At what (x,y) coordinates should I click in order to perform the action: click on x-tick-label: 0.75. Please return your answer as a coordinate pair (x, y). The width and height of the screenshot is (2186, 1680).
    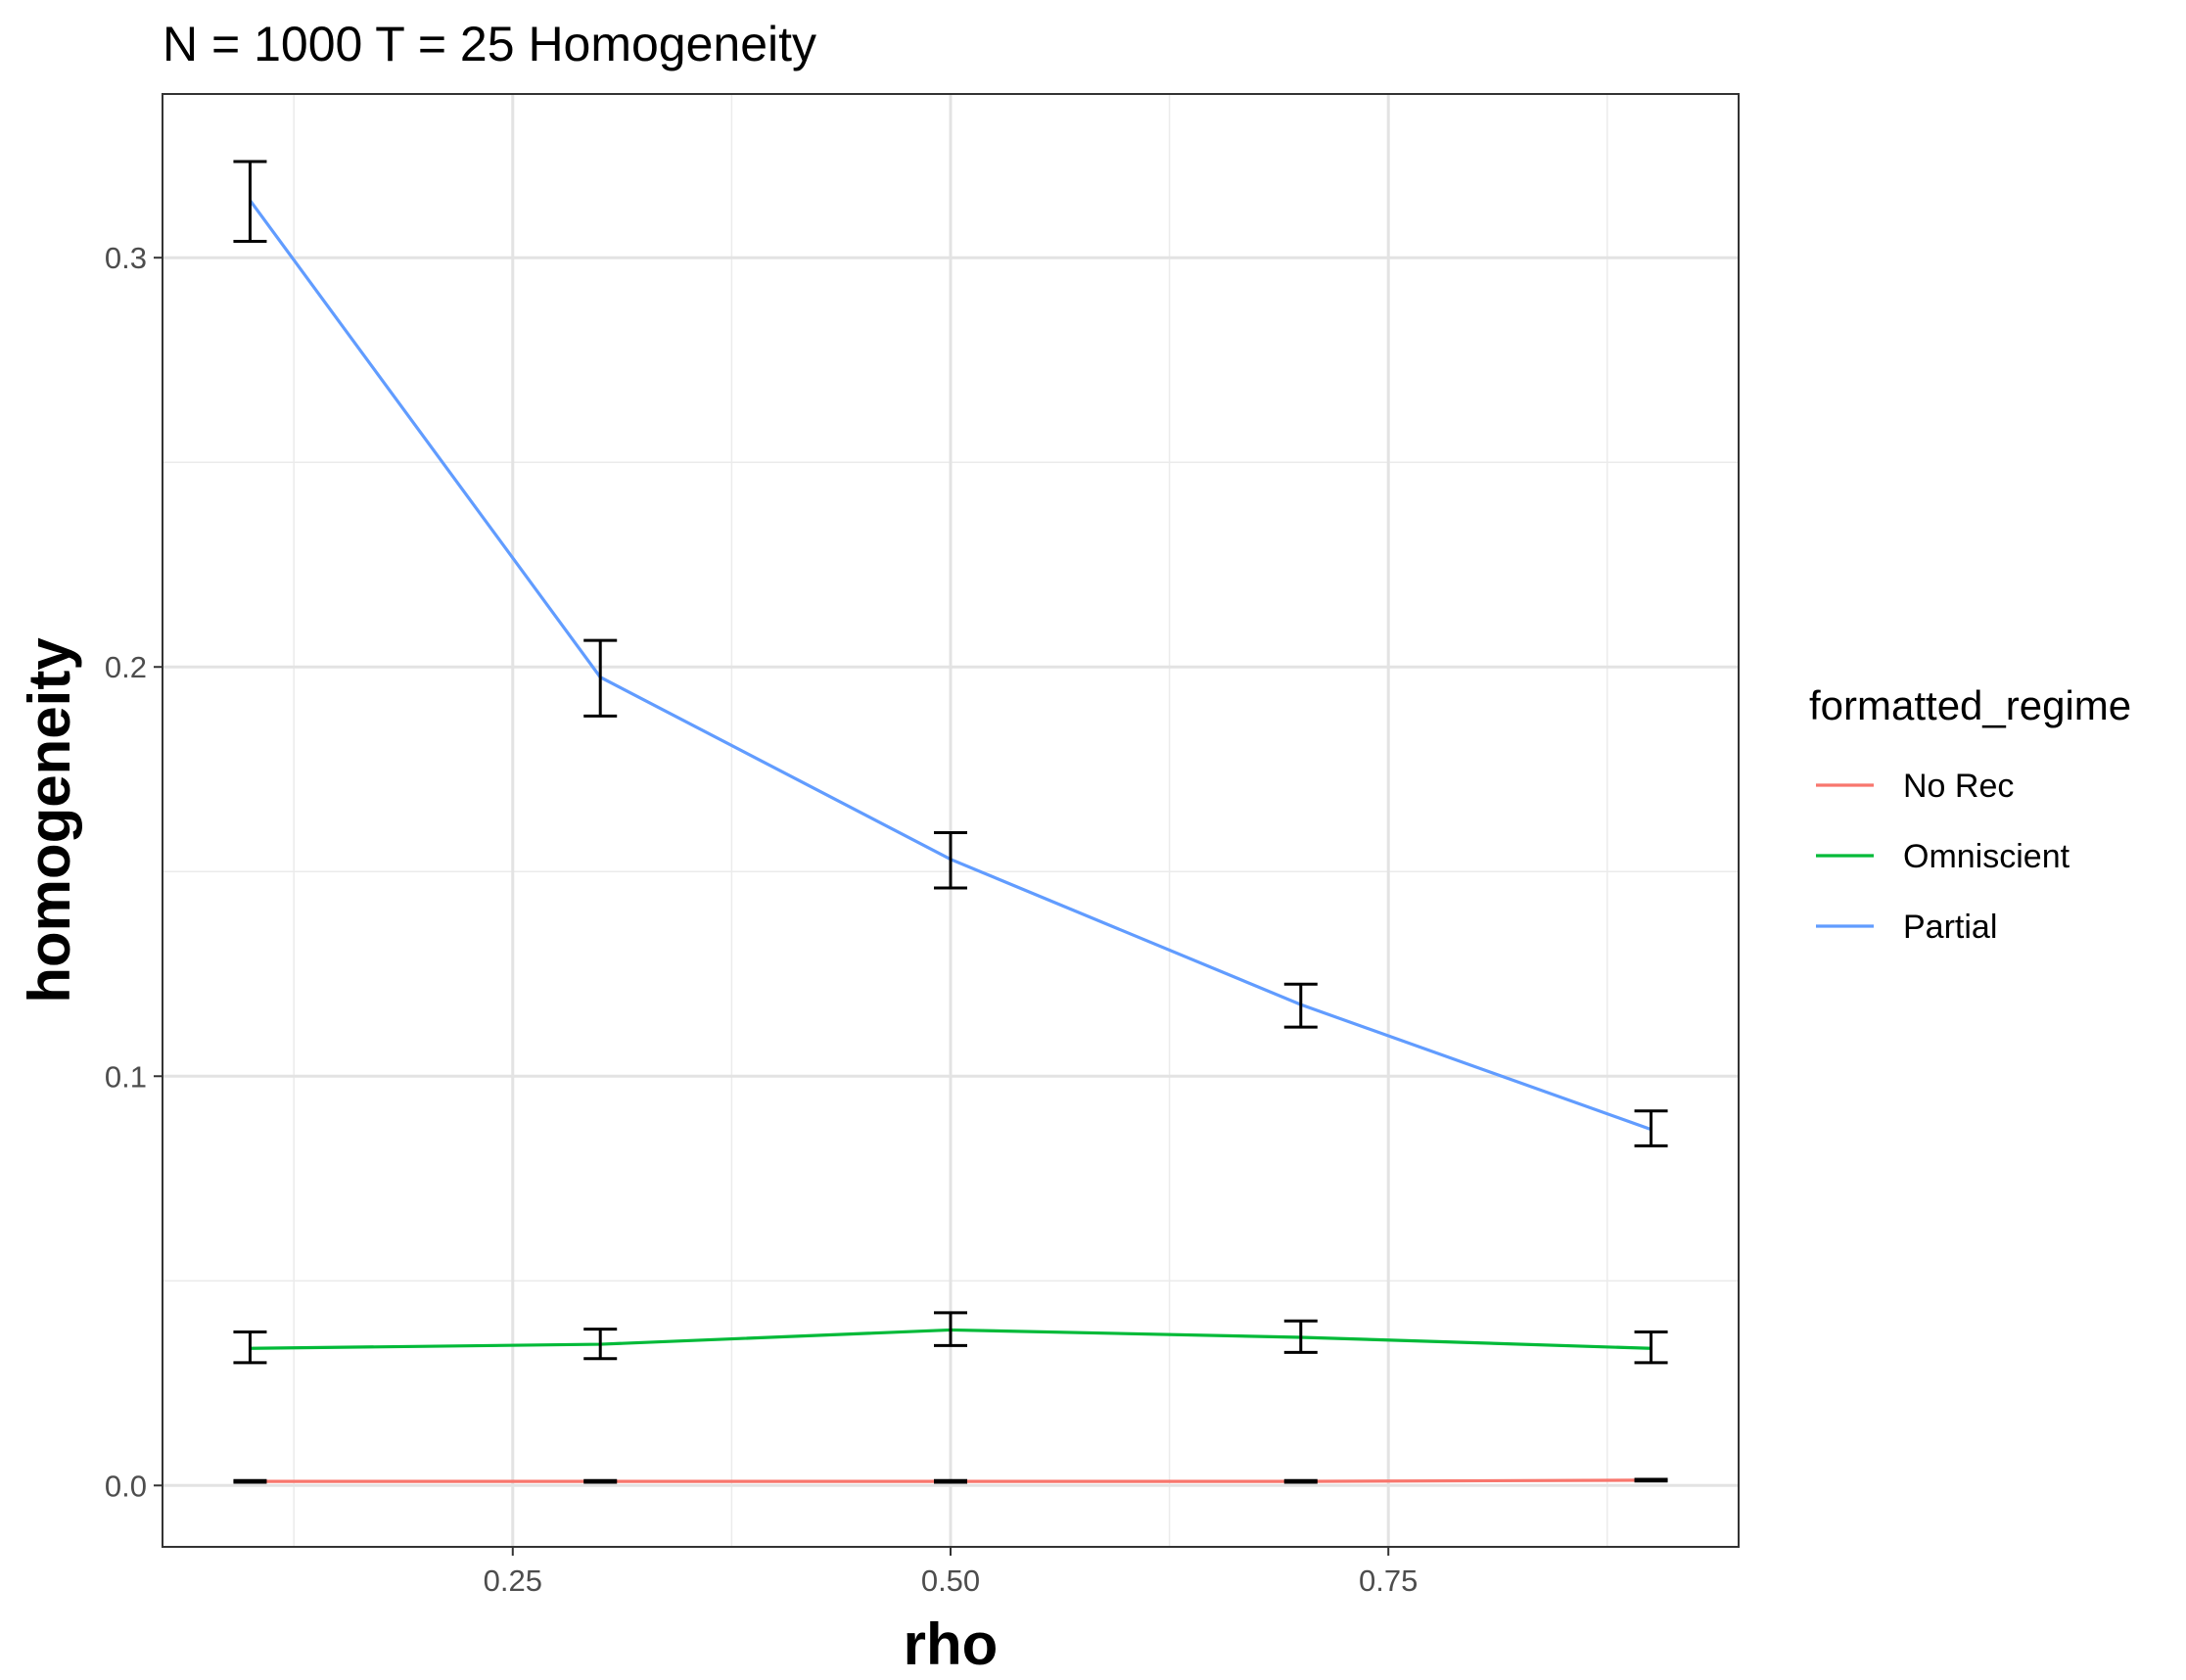
    Looking at the image, I should click on (1388, 1580).